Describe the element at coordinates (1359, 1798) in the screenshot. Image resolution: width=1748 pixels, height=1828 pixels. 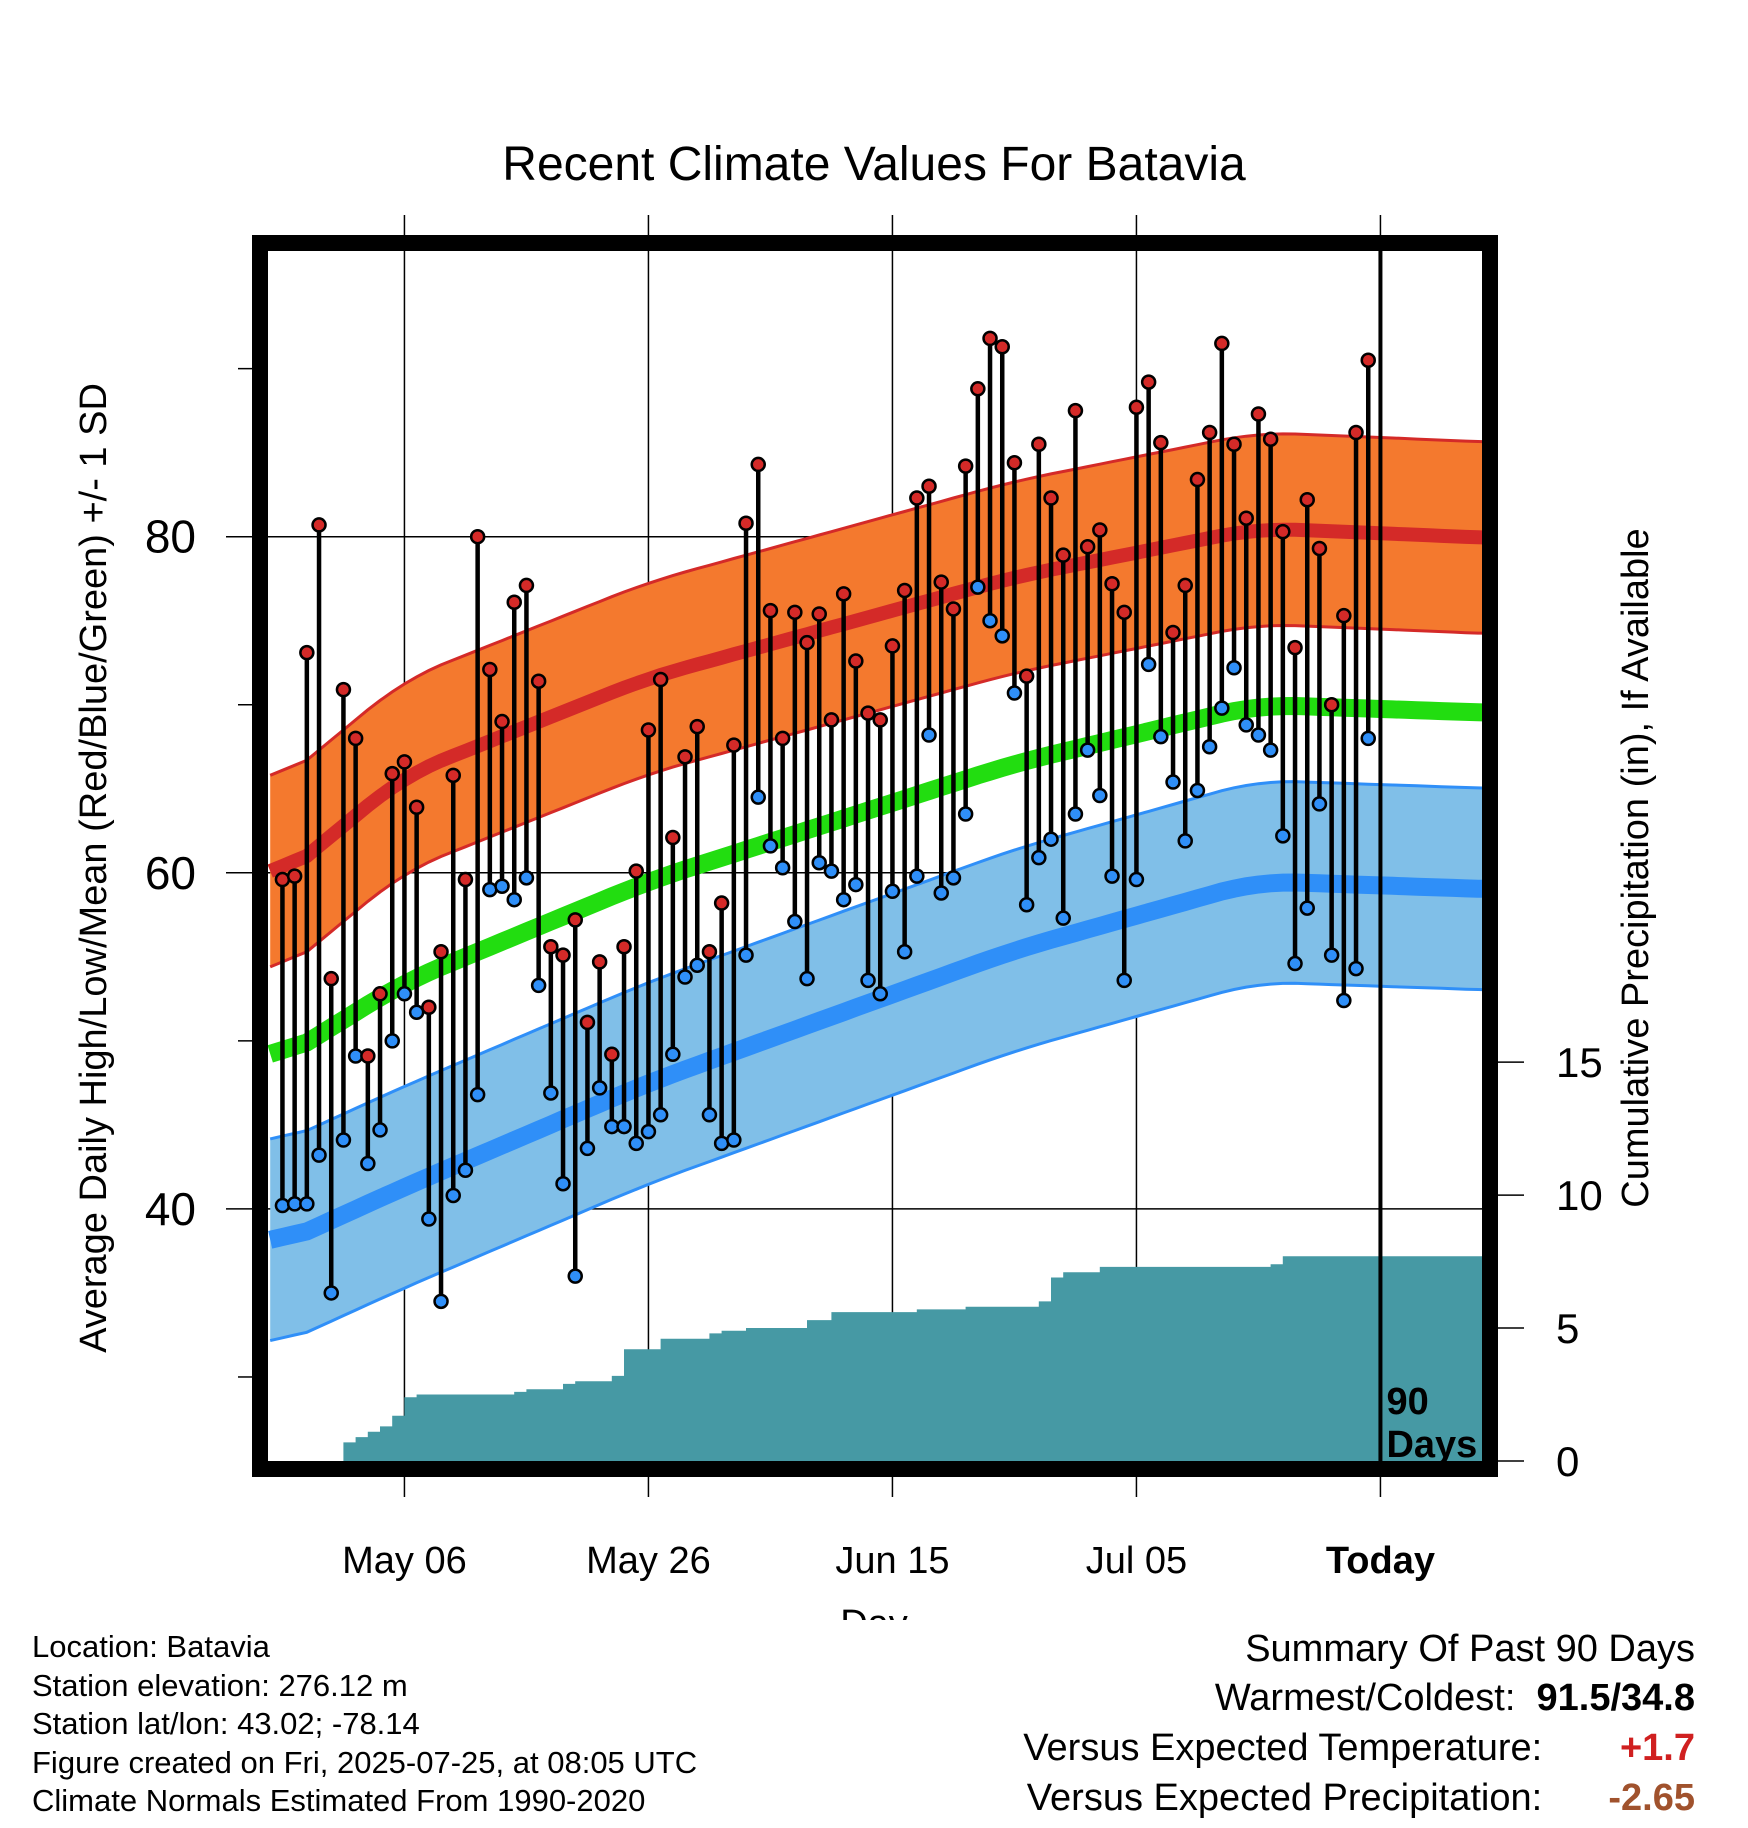
I see `precip-departure-row: Versus Expected Precipitation: -2.65` at that location.